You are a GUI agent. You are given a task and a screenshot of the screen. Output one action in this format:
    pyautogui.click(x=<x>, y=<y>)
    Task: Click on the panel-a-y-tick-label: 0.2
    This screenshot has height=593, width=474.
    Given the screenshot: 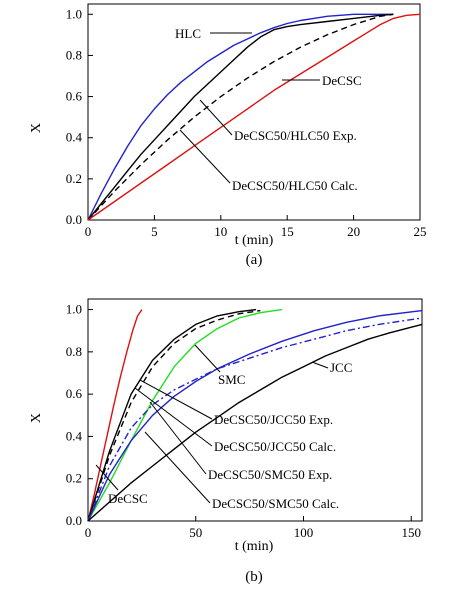 What is the action you would take?
    pyautogui.click(x=74, y=178)
    